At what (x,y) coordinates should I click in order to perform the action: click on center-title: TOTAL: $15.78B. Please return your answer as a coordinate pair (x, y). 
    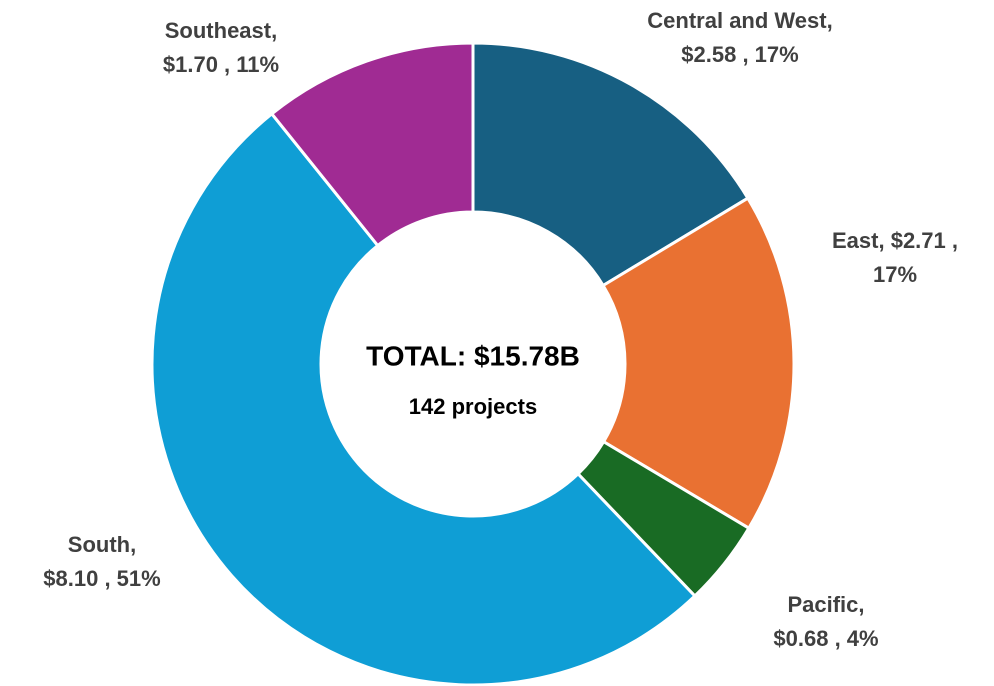
    Looking at the image, I should click on (473, 355).